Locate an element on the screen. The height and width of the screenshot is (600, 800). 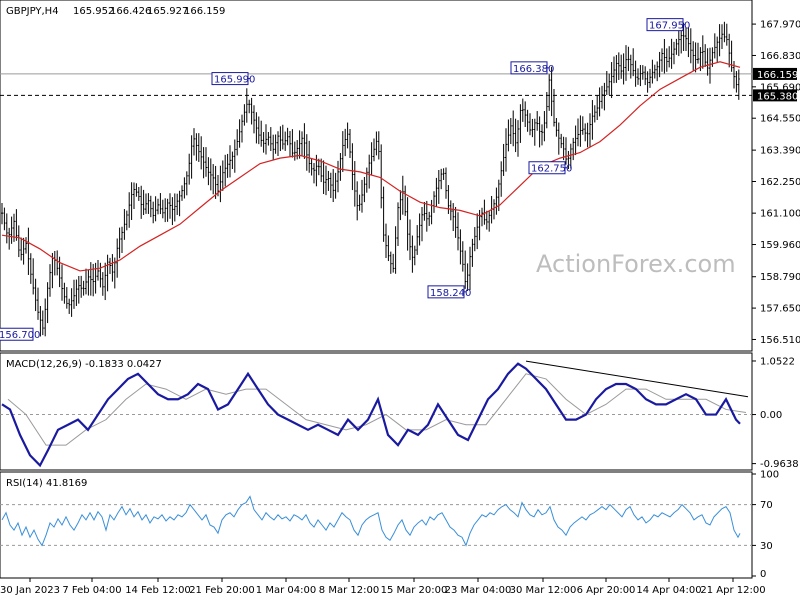
price-tick-label: 166.830 is located at coordinates (780, 56).